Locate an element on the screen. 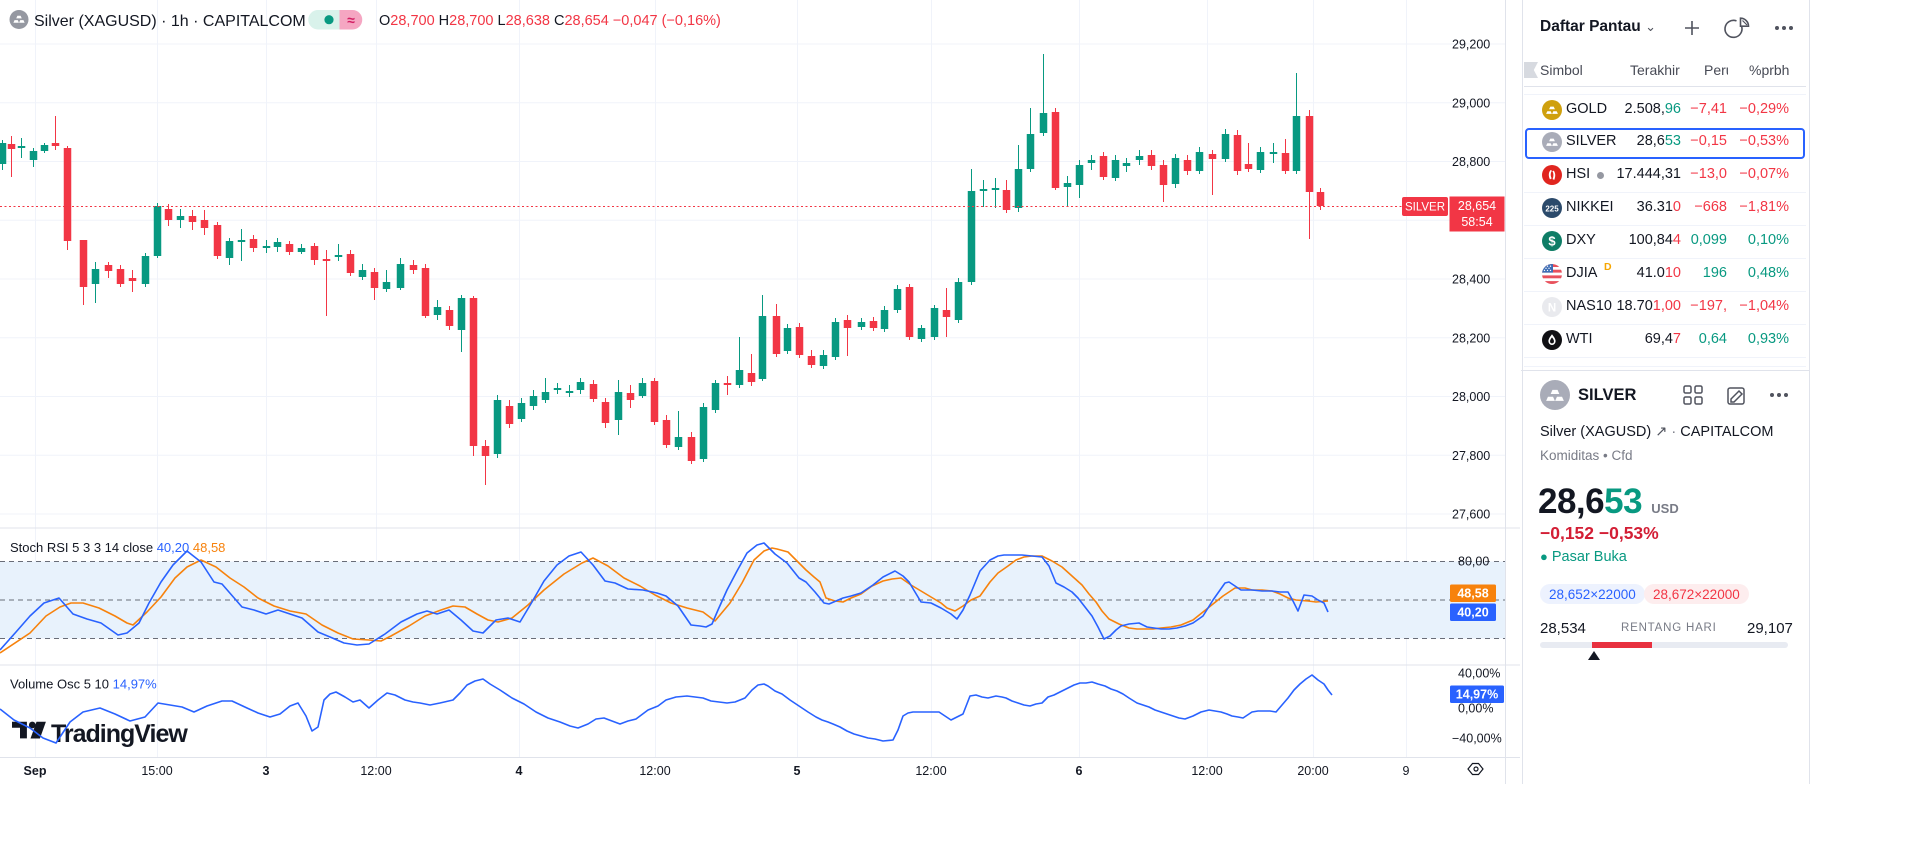 The height and width of the screenshot is (851, 1914). svg-text: Volume Osc 5 10 14,97% is located at coordinates (83, 684).